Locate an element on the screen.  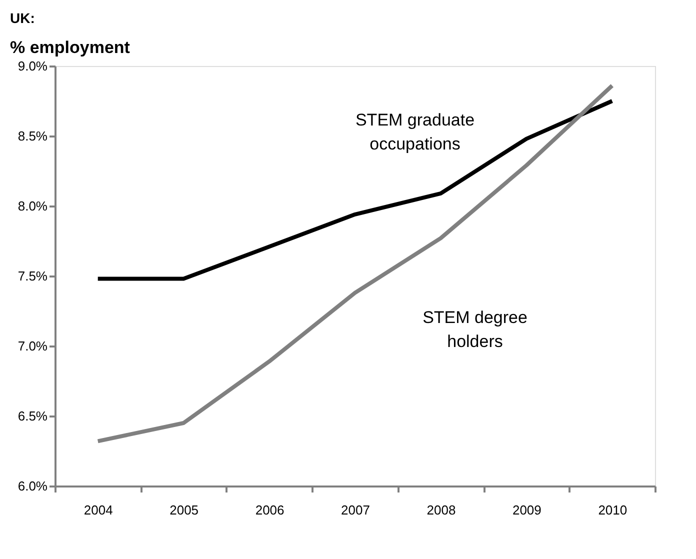
series-label: STEM graduate occupations is located at coordinates (415, 132).